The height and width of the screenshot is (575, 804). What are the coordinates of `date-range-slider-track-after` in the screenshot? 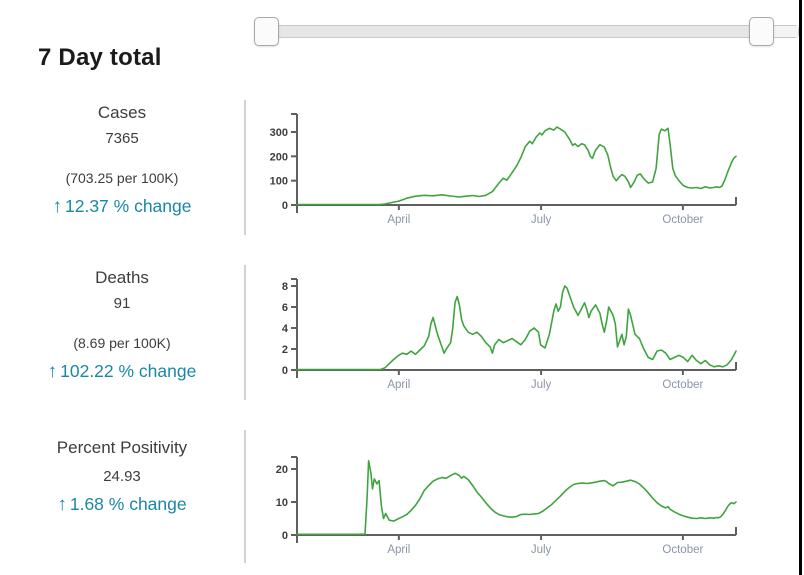 It's located at (786, 31).